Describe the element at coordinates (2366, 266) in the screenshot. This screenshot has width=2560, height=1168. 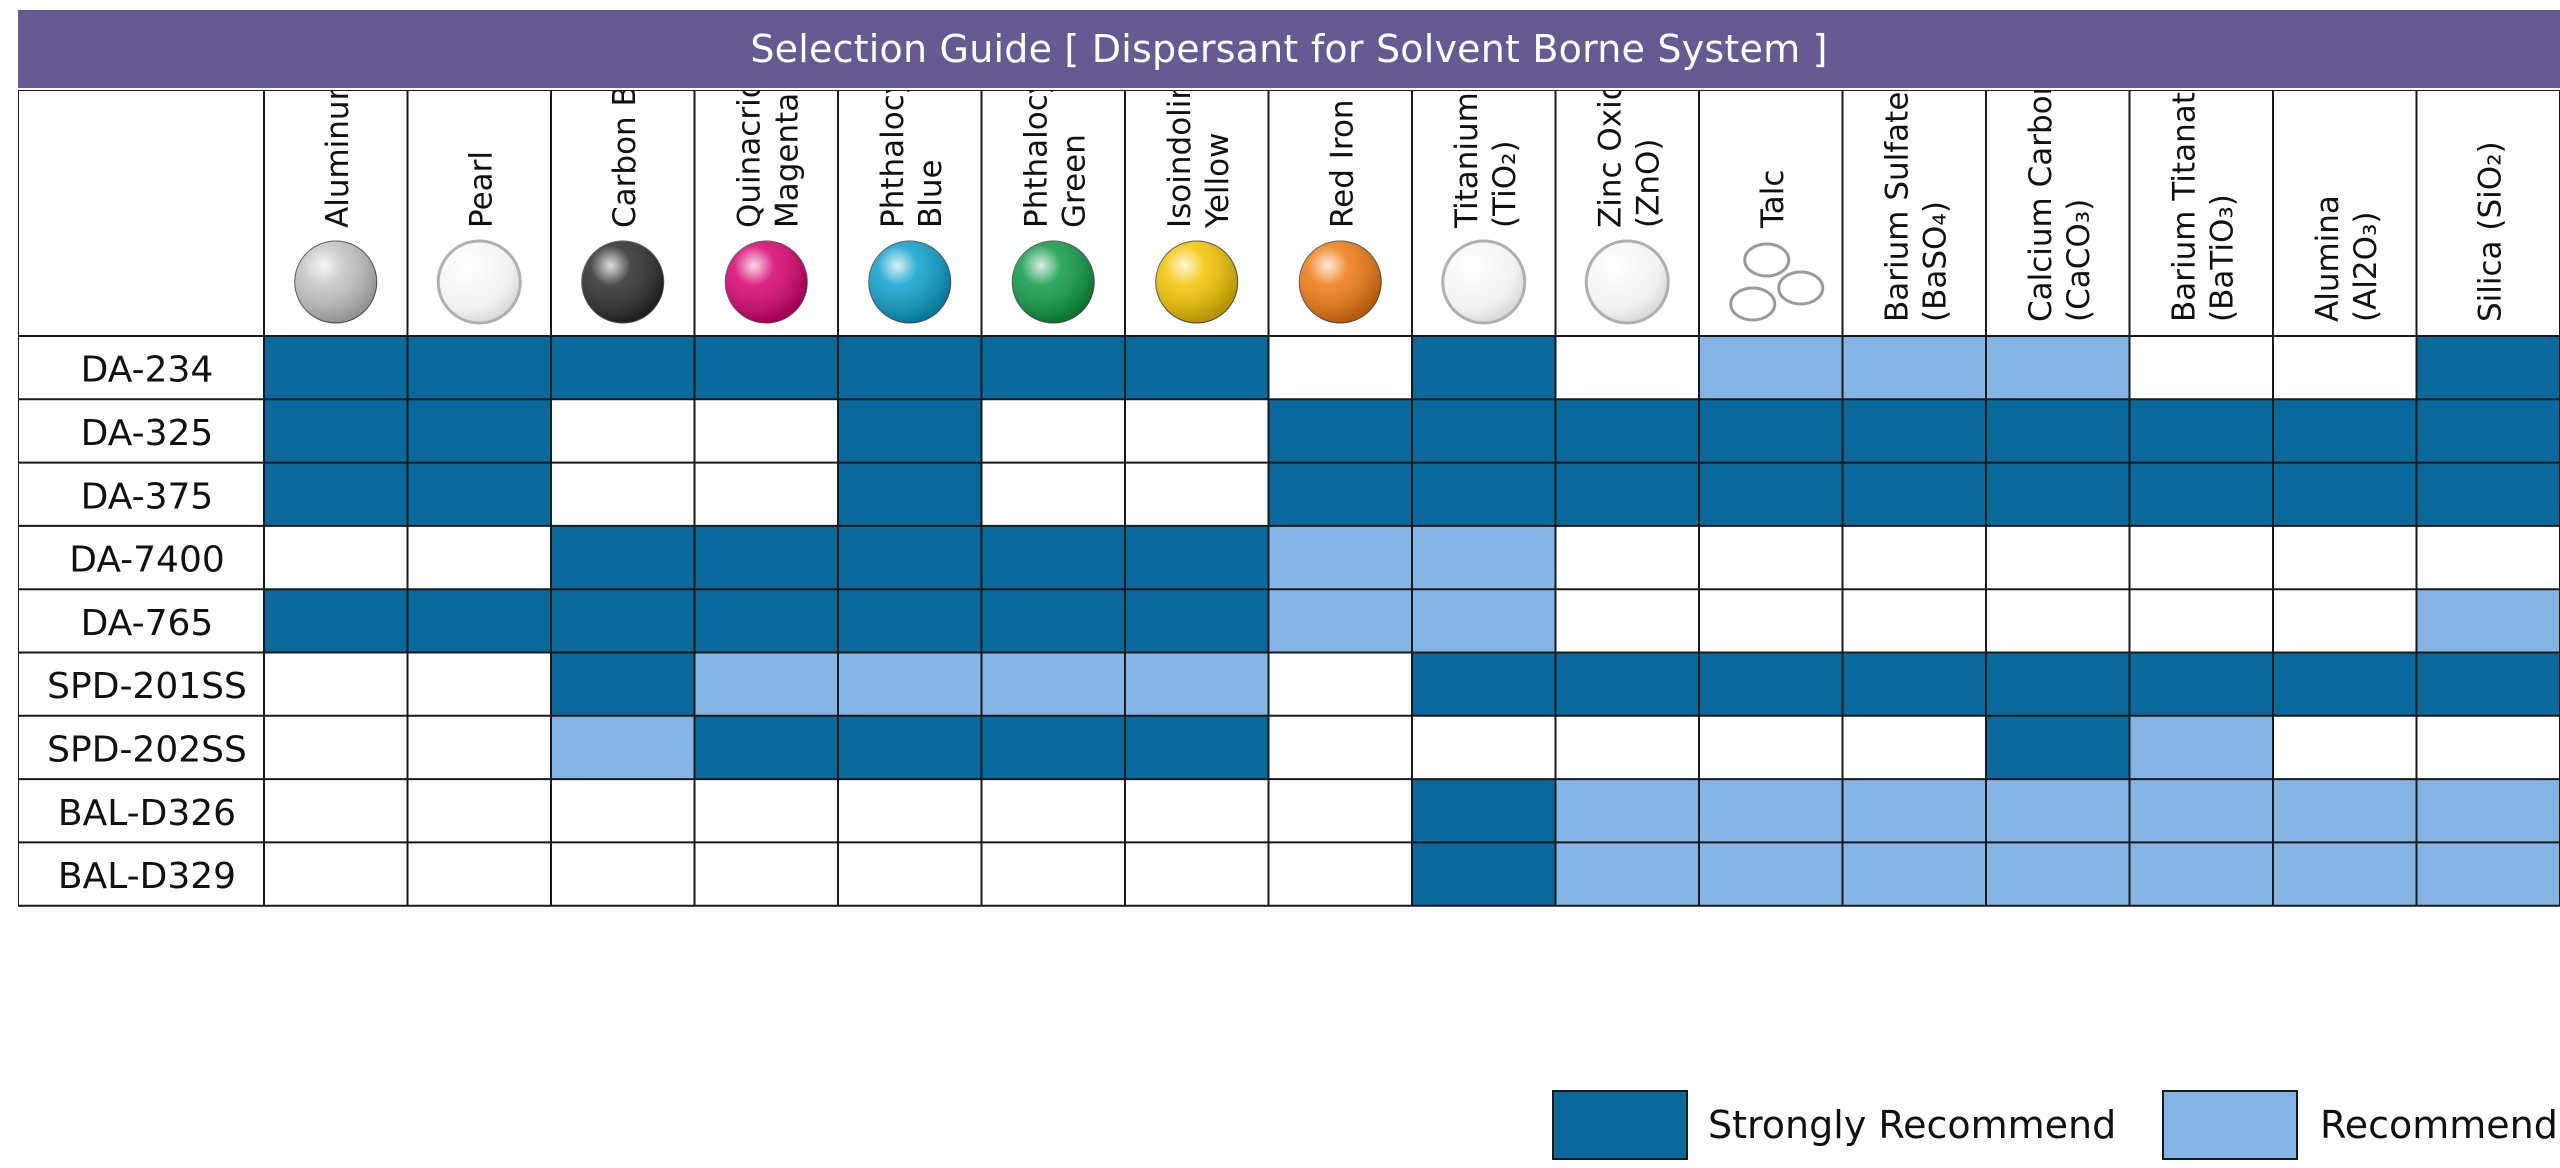
I see `column-header-label: (Al2O₃)` at that location.